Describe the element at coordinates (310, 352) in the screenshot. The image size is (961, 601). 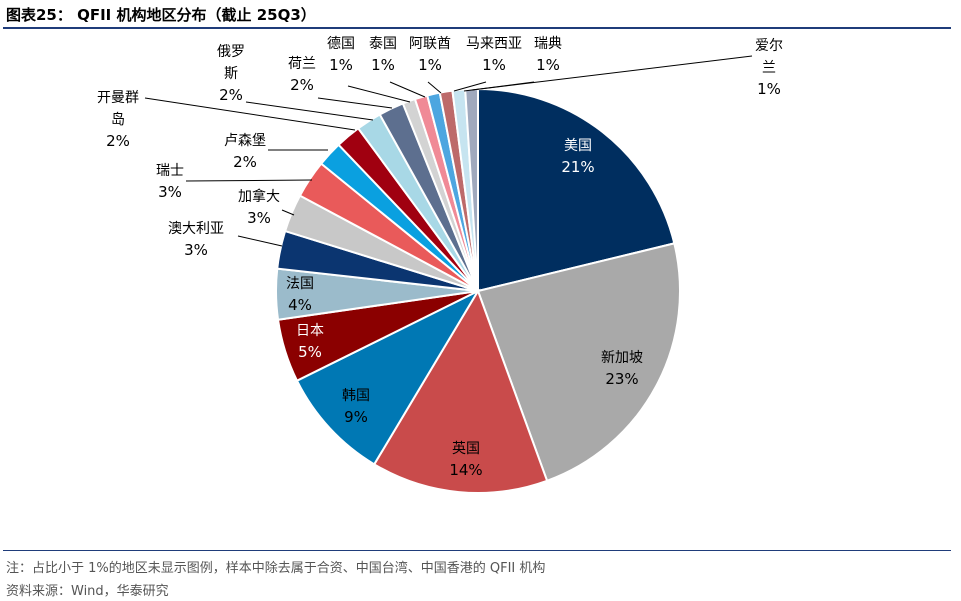
I see `slice-value: 5%` at that location.